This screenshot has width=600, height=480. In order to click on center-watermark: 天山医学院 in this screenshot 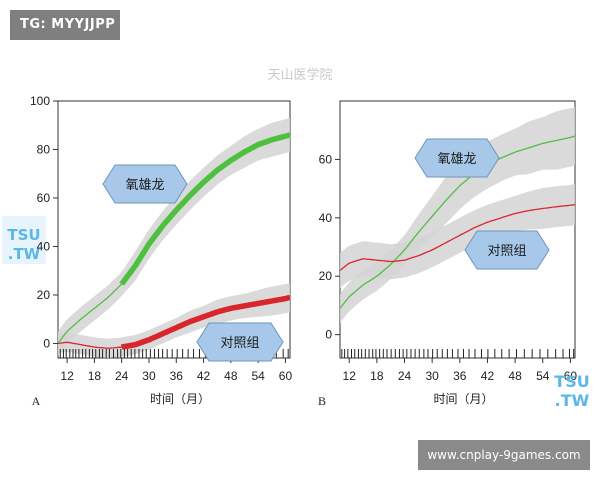, I will do `click(299, 74)`.